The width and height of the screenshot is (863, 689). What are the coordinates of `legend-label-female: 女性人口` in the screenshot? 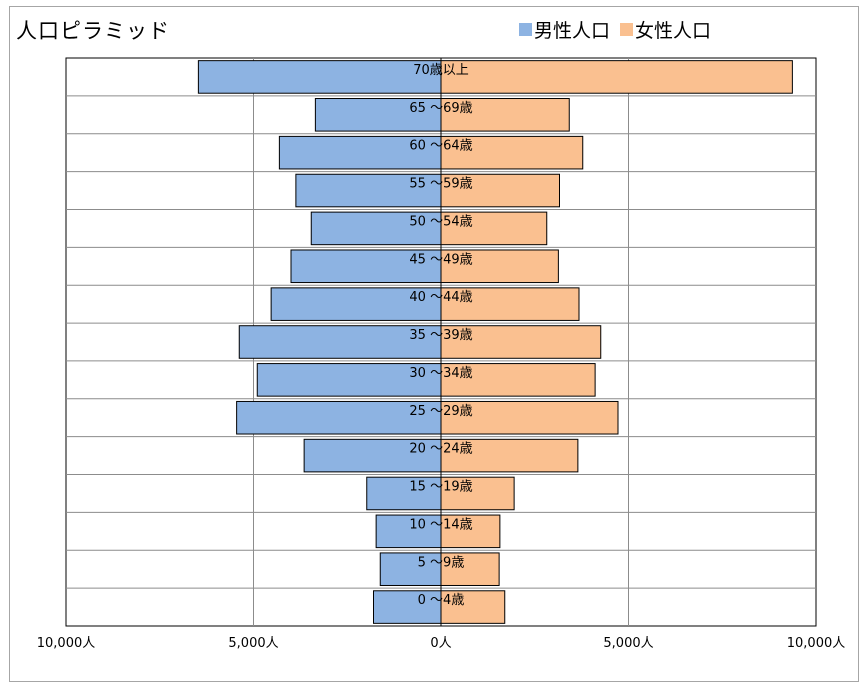 It's located at (673, 31).